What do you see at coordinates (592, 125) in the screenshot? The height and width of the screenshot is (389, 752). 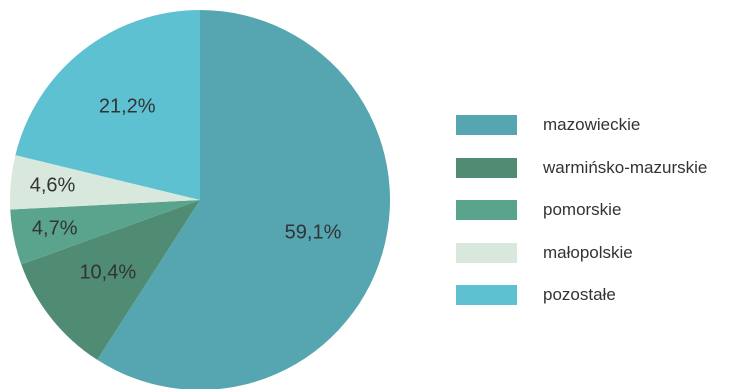 I see `legend-label: mazowieckie` at bounding box center [592, 125].